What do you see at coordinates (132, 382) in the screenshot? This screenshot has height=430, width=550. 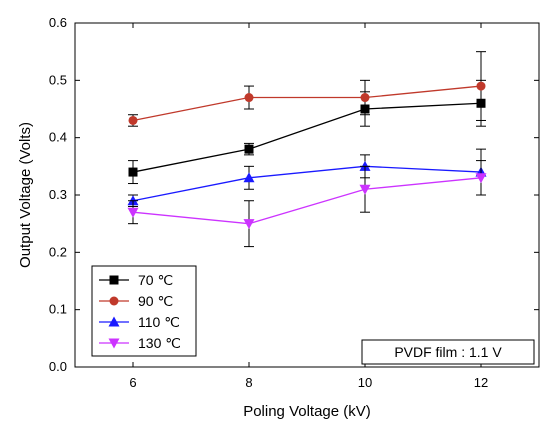 I see `x-tick-label: 6` at bounding box center [132, 382].